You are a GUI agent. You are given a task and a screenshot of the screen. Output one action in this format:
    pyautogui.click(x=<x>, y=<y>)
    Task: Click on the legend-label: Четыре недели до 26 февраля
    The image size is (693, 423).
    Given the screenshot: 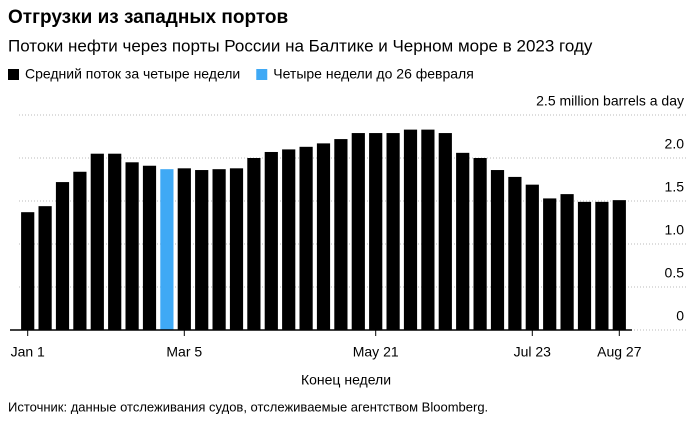 What is the action you would take?
    pyautogui.click(x=373, y=74)
    